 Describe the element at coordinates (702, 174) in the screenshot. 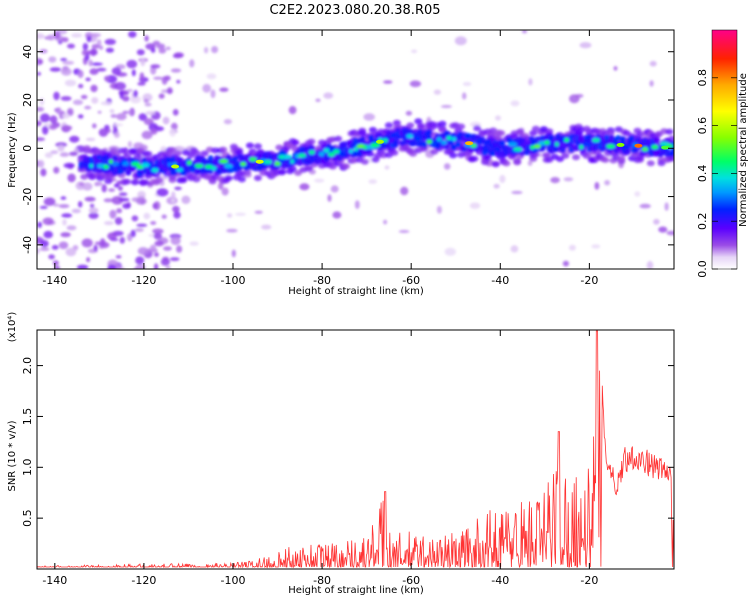

I see `colorbar-tick-label: 0.4` at that location.